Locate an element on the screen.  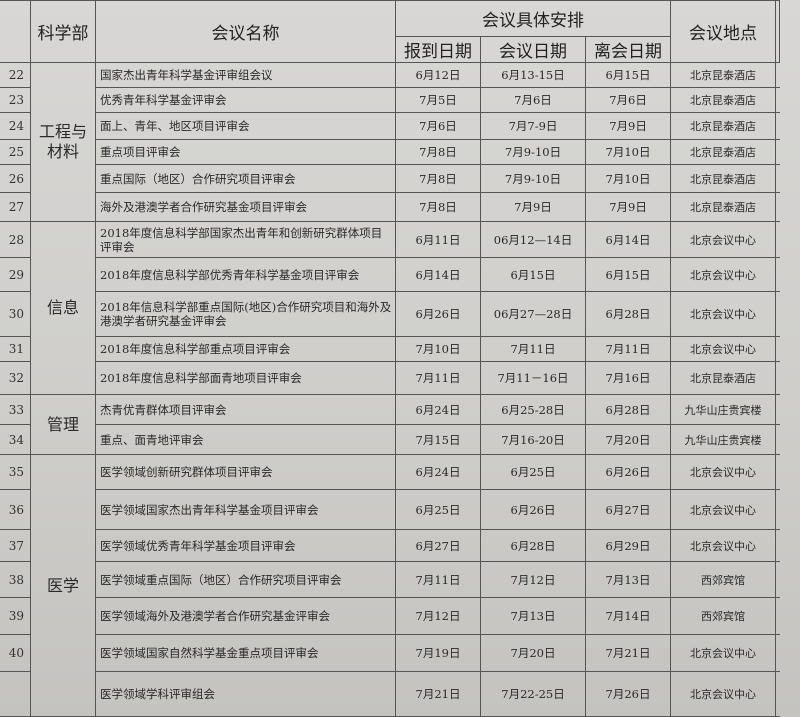
meeting-name: 2018年度信息科学部面青地项目评审会 is located at coordinates (245, 378).